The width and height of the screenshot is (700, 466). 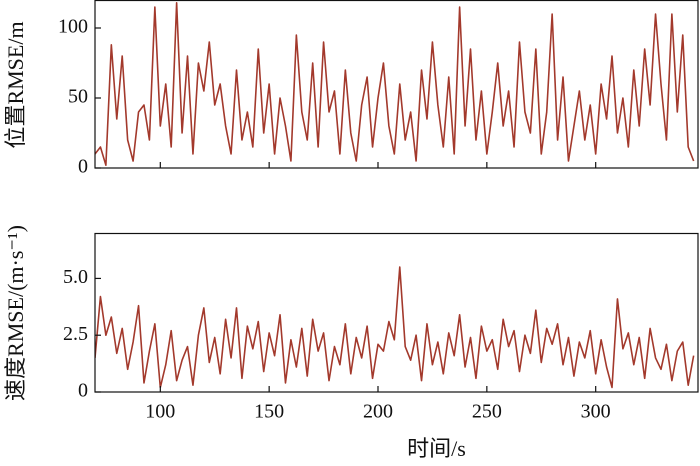 What do you see at coordinates (269, 412) in the screenshot?
I see `x-tick-label: 150` at bounding box center [269, 412].